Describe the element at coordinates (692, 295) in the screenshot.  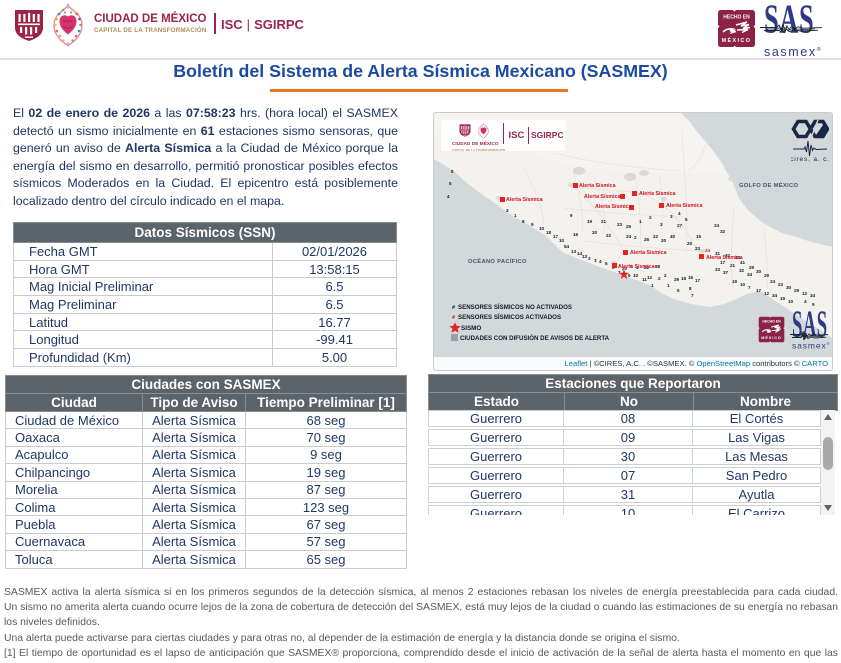
I see `svg-text: 7` at that location.